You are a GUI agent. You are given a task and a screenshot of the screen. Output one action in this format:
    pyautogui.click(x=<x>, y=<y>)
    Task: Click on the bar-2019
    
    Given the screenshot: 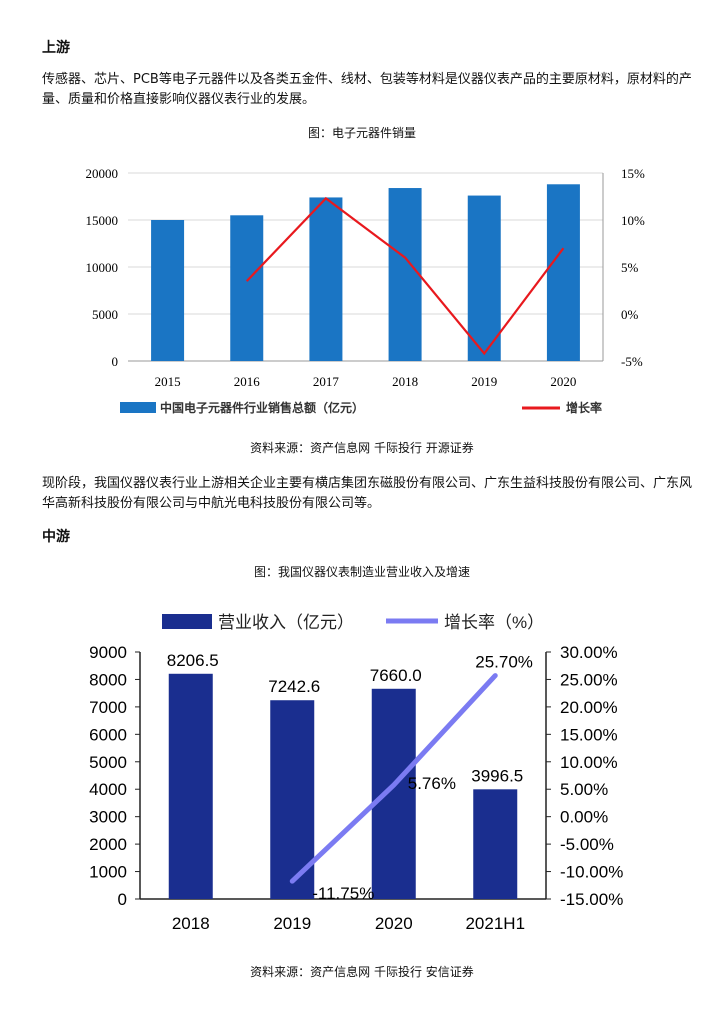 What is the action you would take?
    pyautogui.click(x=484, y=278)
    